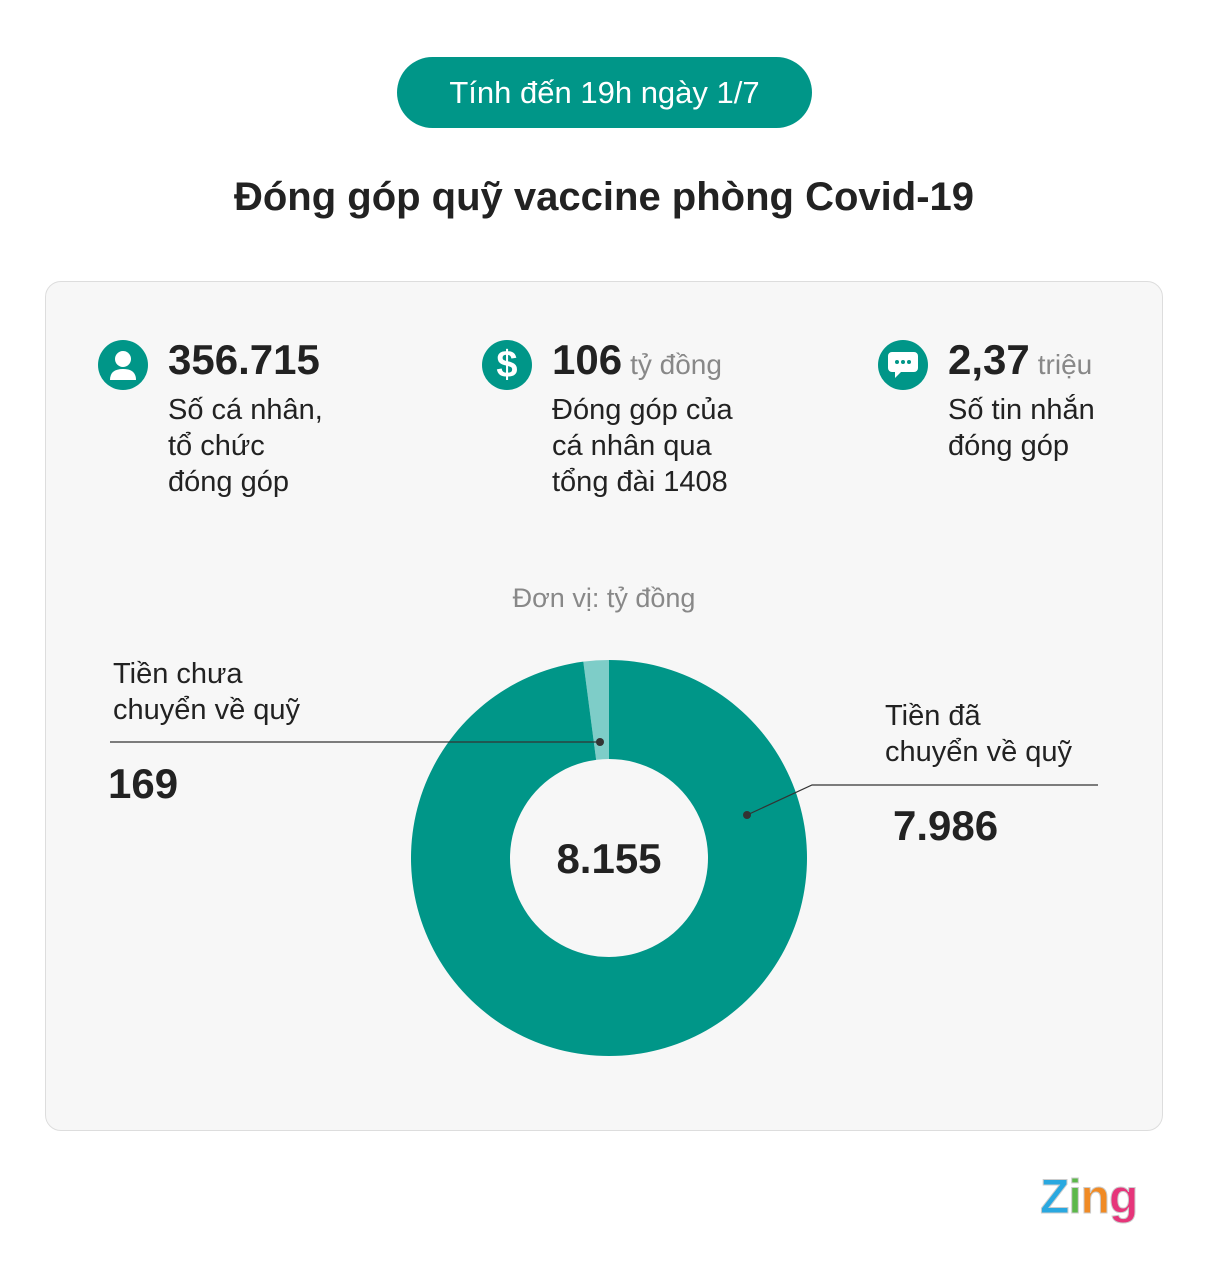 The width and height of the screenshot is (1208, 1263). What do you see at coordinates (642, 410) in the screenshot?
I see `stat-desc: Đóng góp của` at bounding box center [642, 410].